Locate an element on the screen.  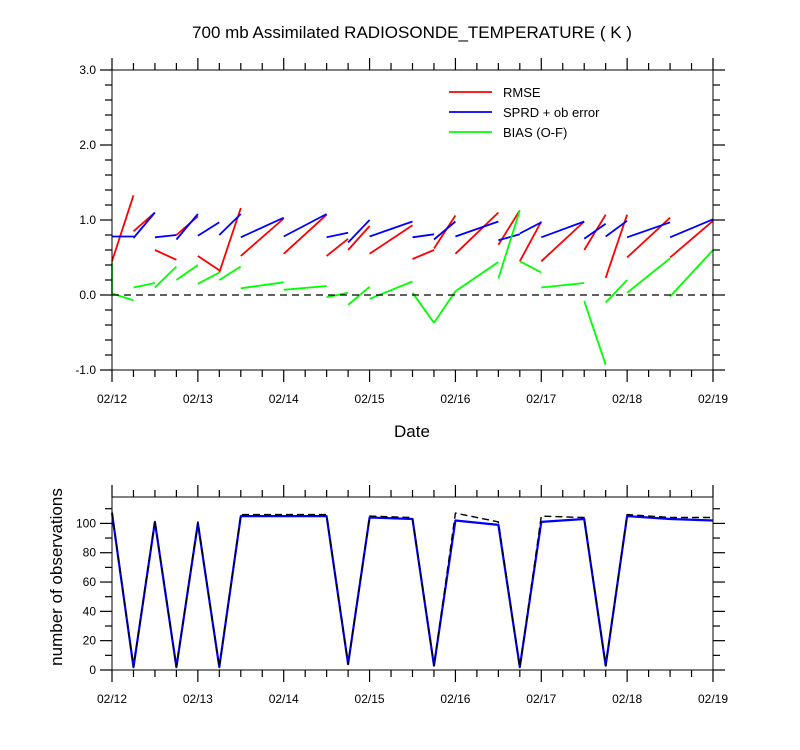
top-x-tick-label: 02/16 is located at coordinates (455, 399).